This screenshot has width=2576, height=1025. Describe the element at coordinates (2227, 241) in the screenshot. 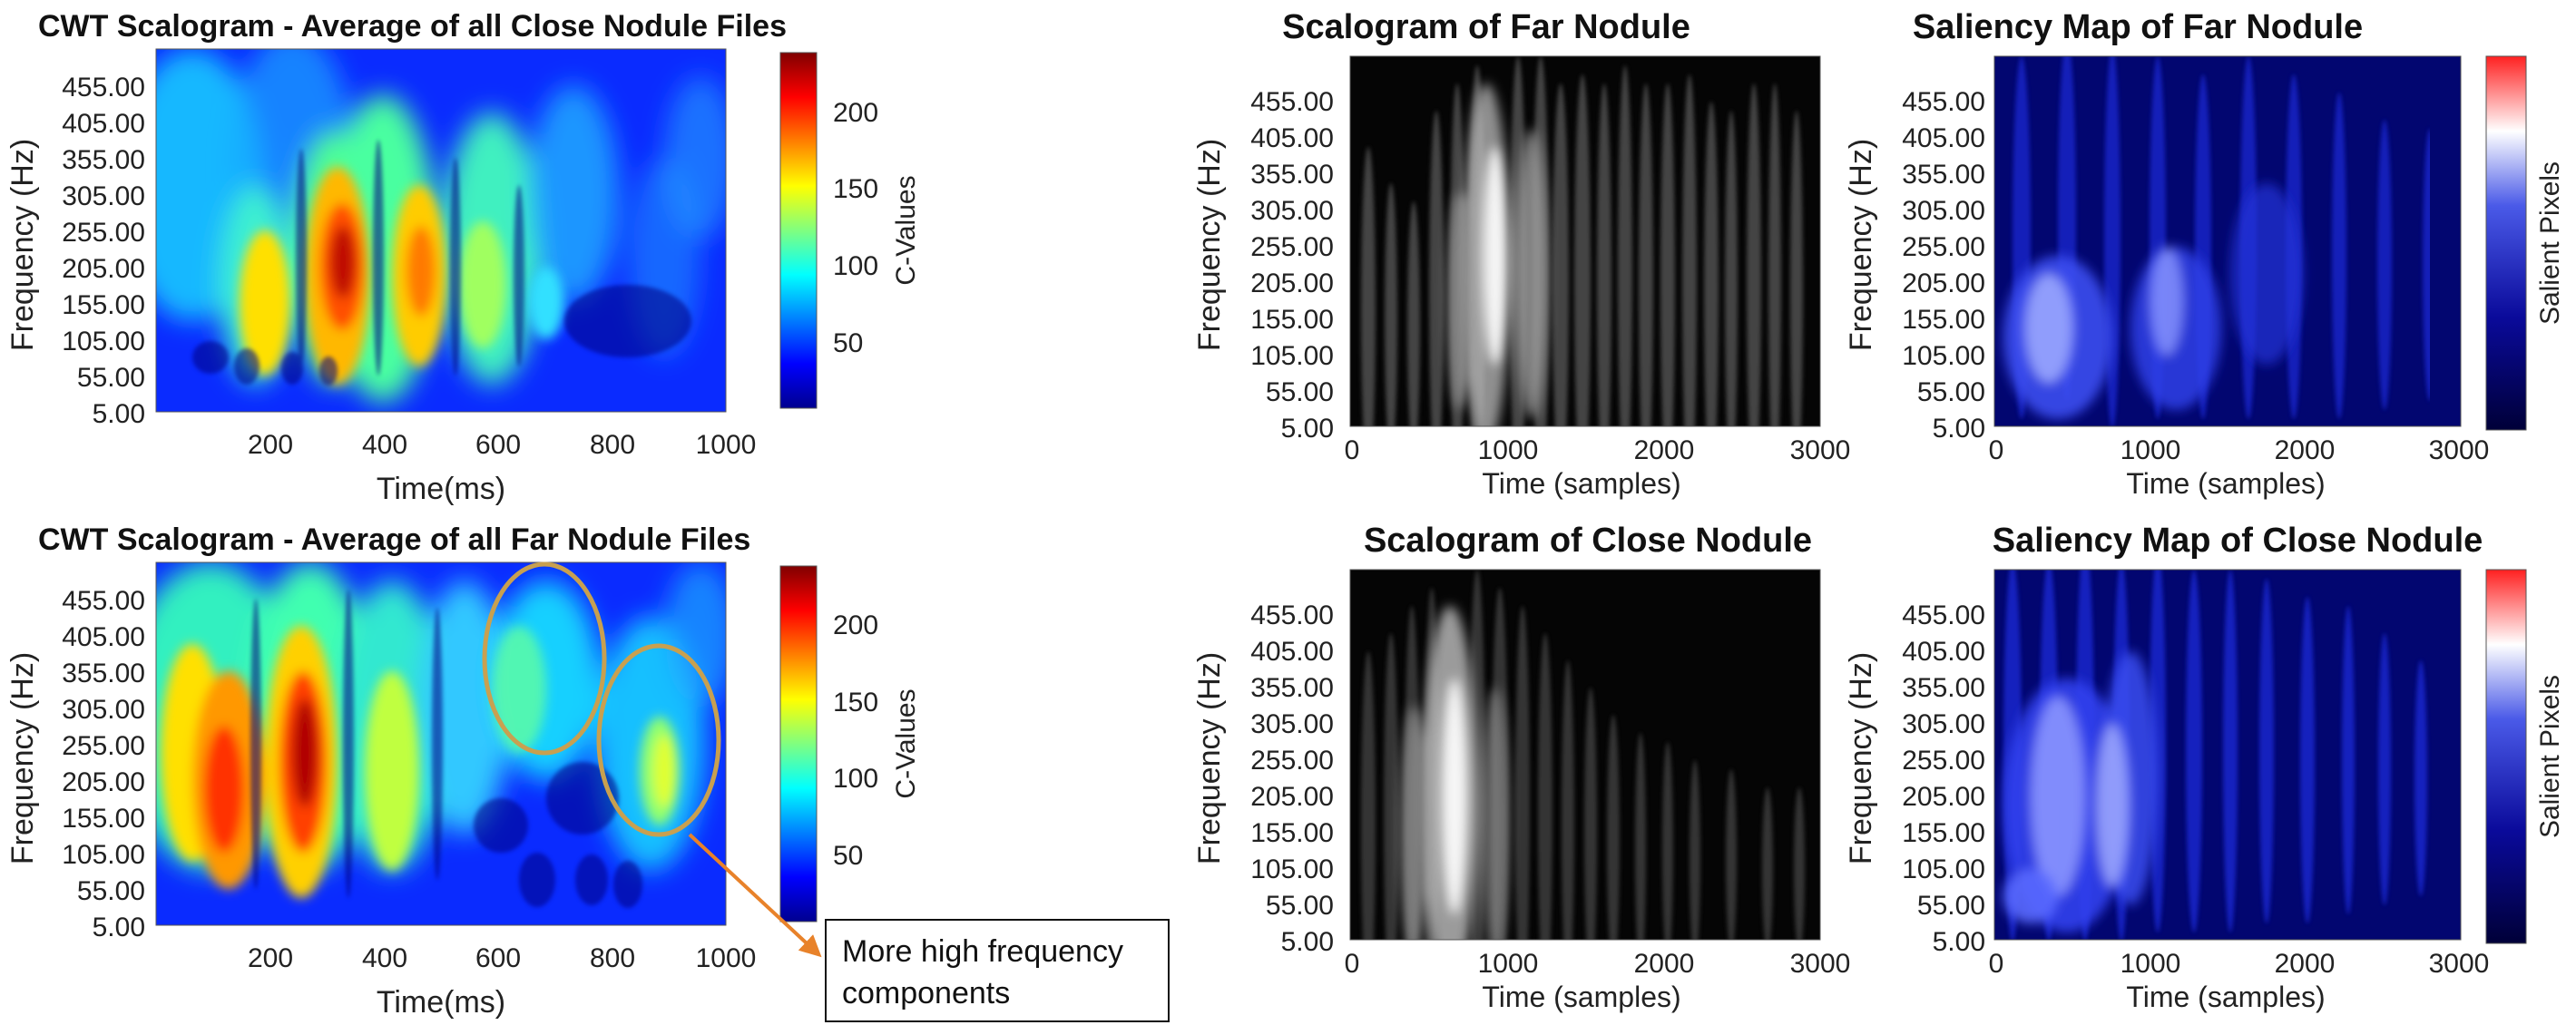

I see `saliency-far` at that location.